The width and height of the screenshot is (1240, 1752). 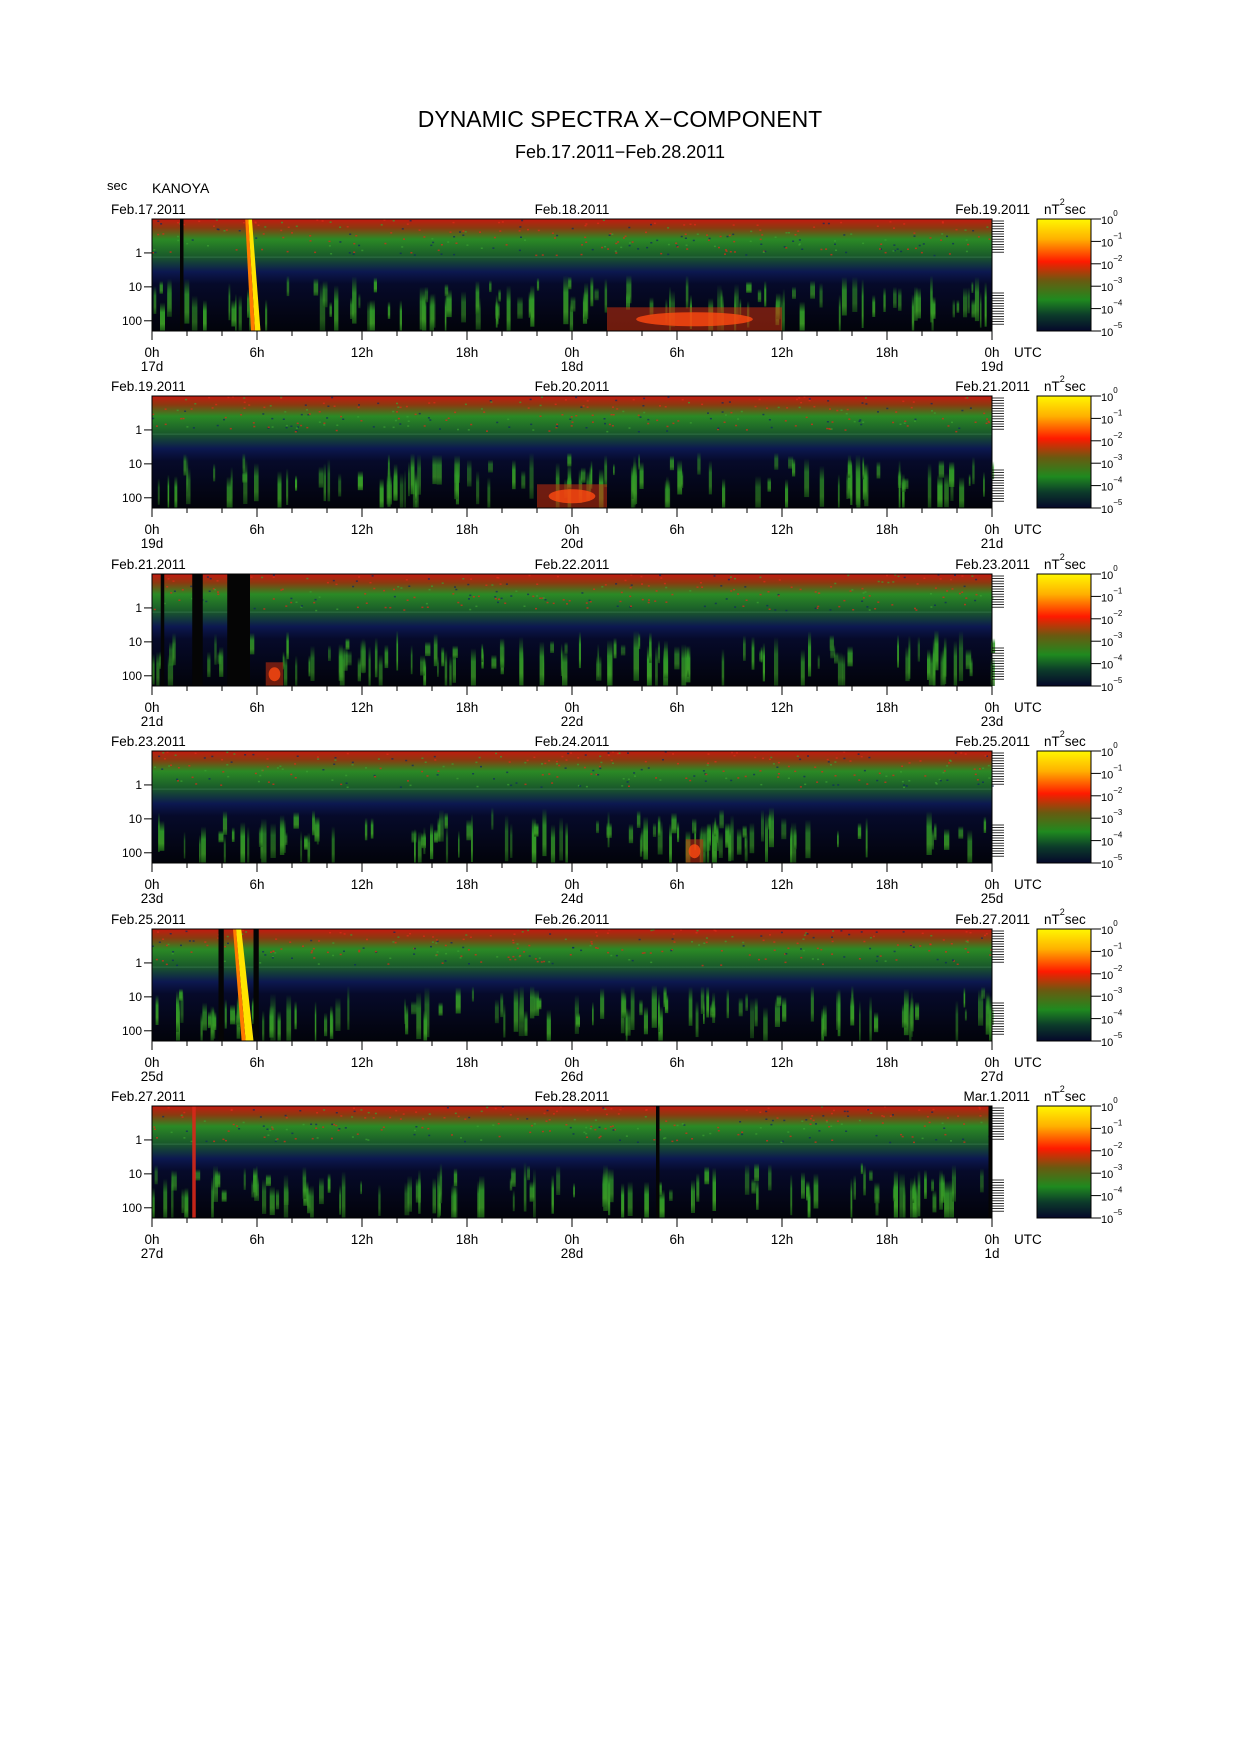 I want to click on spike-event, so click(x=194, y=1162).